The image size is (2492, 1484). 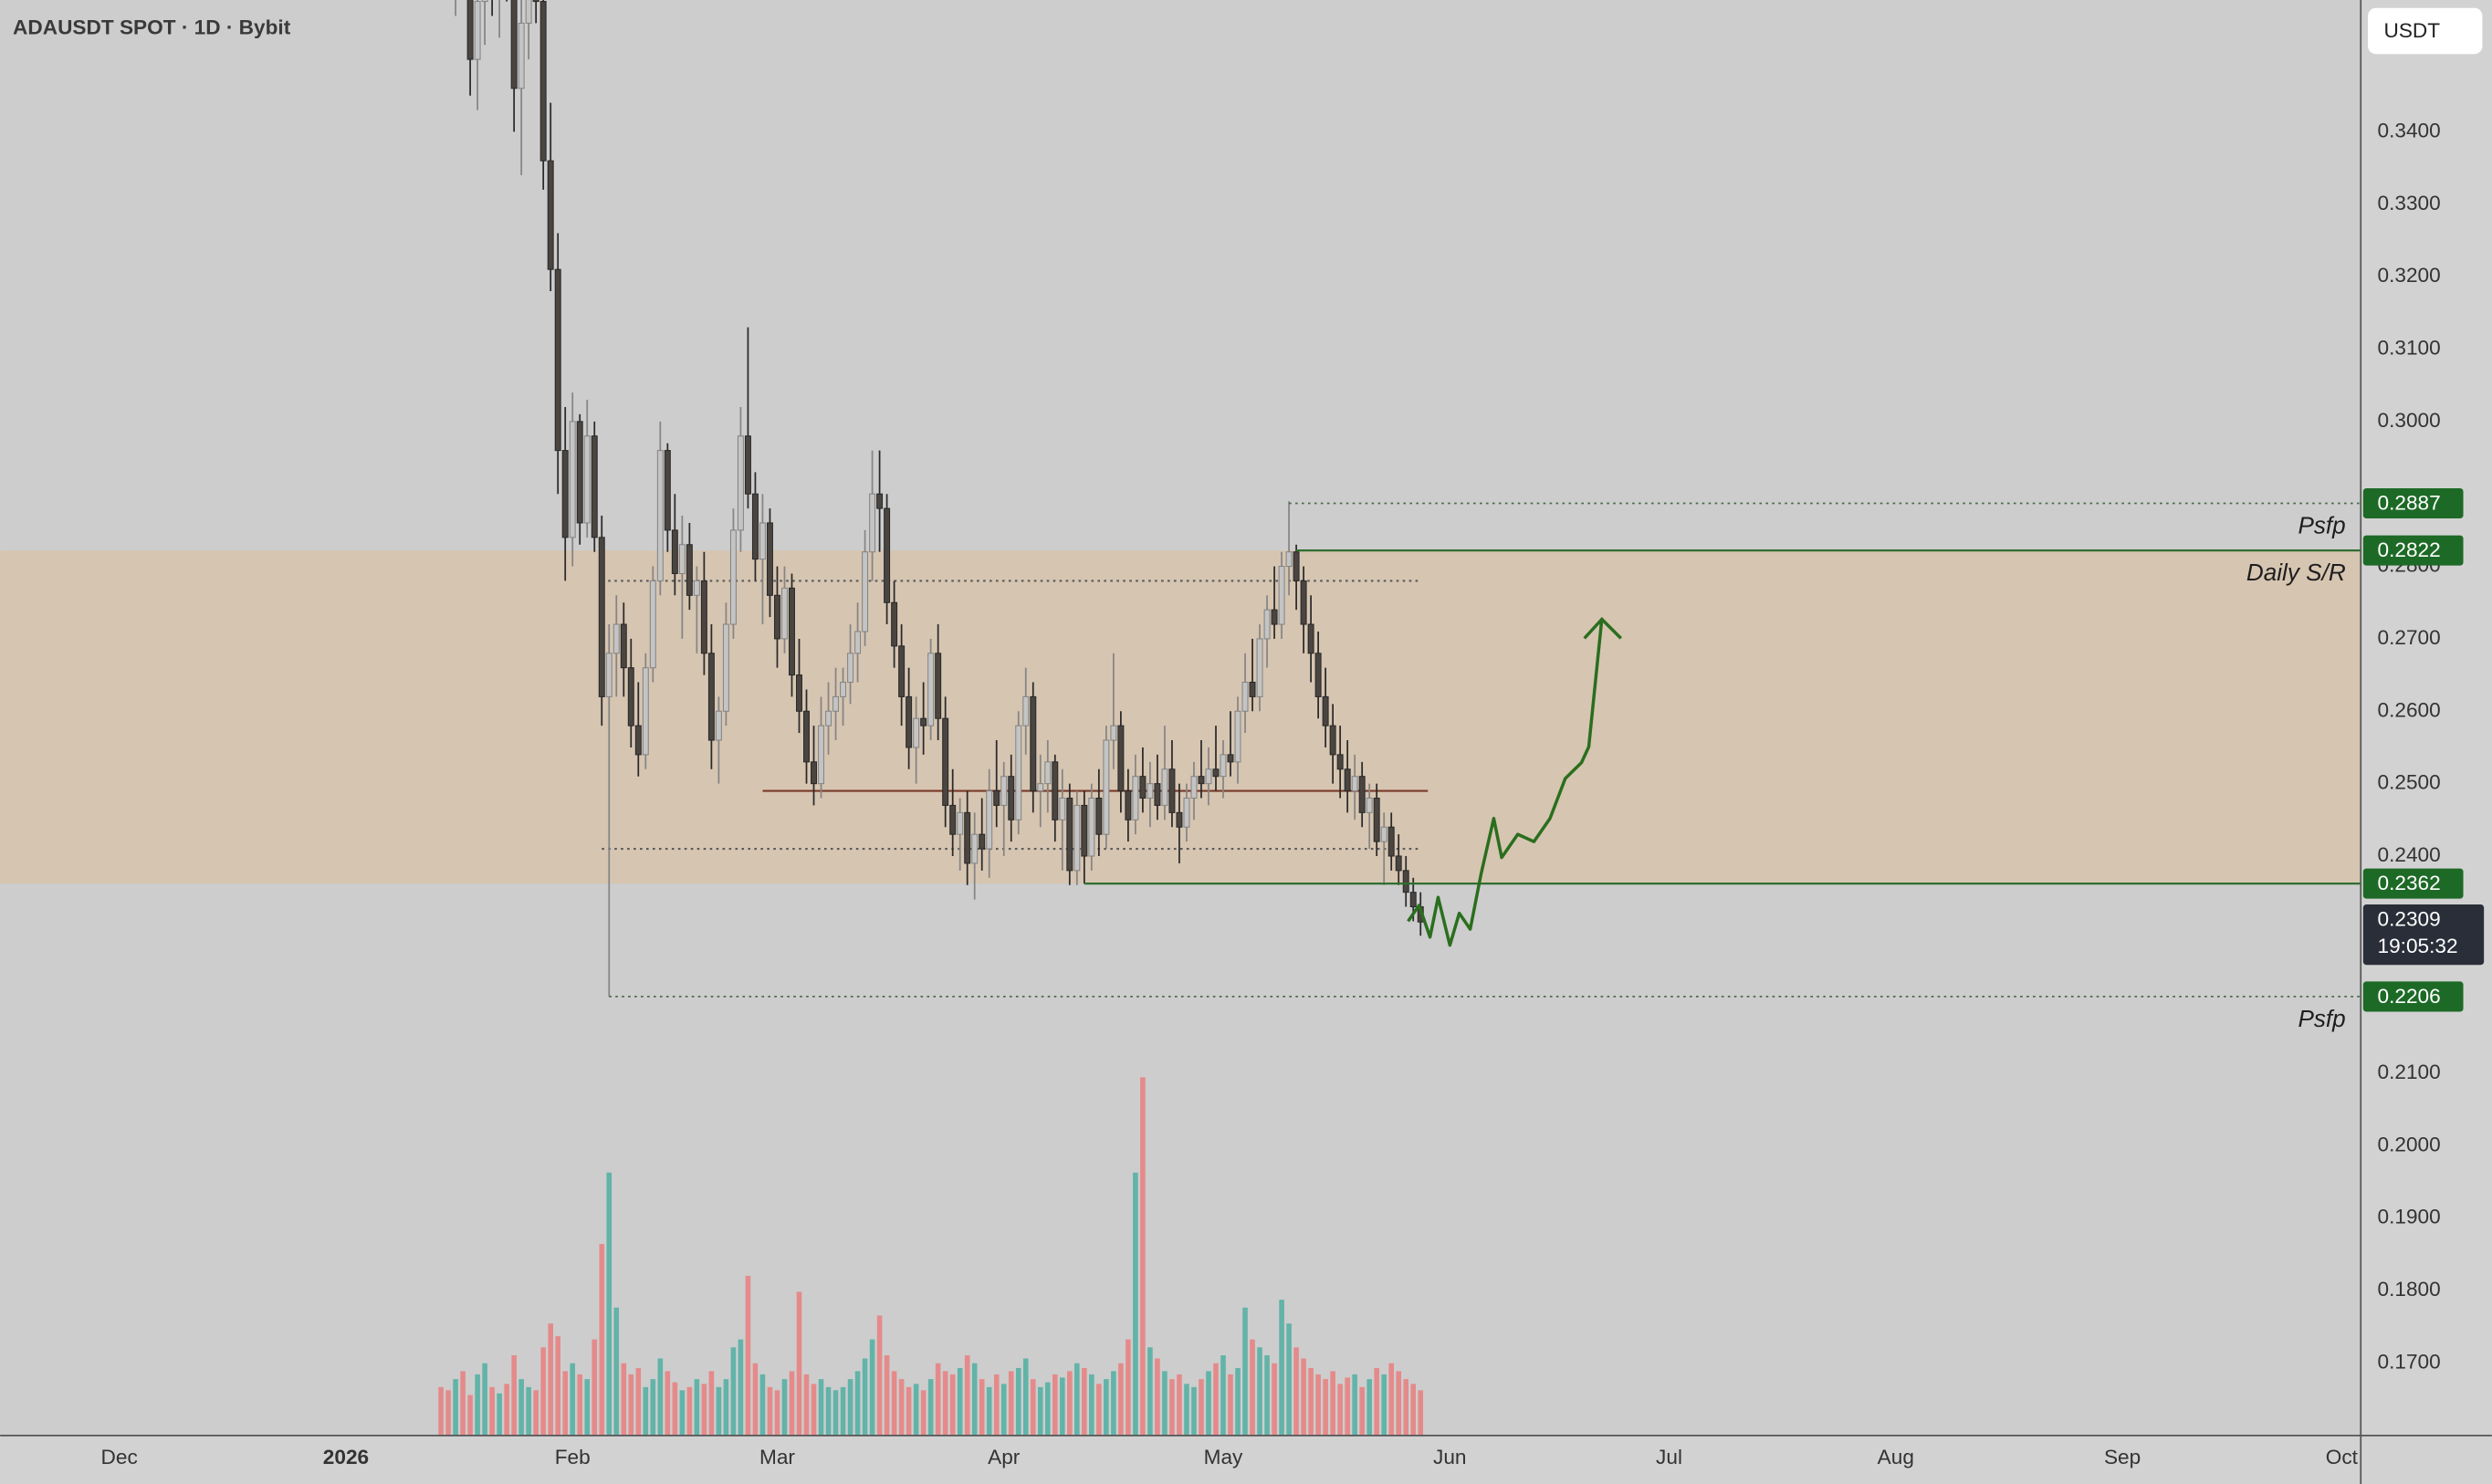 What do you see at coordinates (2409, 1361) in the screenshot?
I see `y-tick-label: 0.1700` at bounding box center [2409, 1361].